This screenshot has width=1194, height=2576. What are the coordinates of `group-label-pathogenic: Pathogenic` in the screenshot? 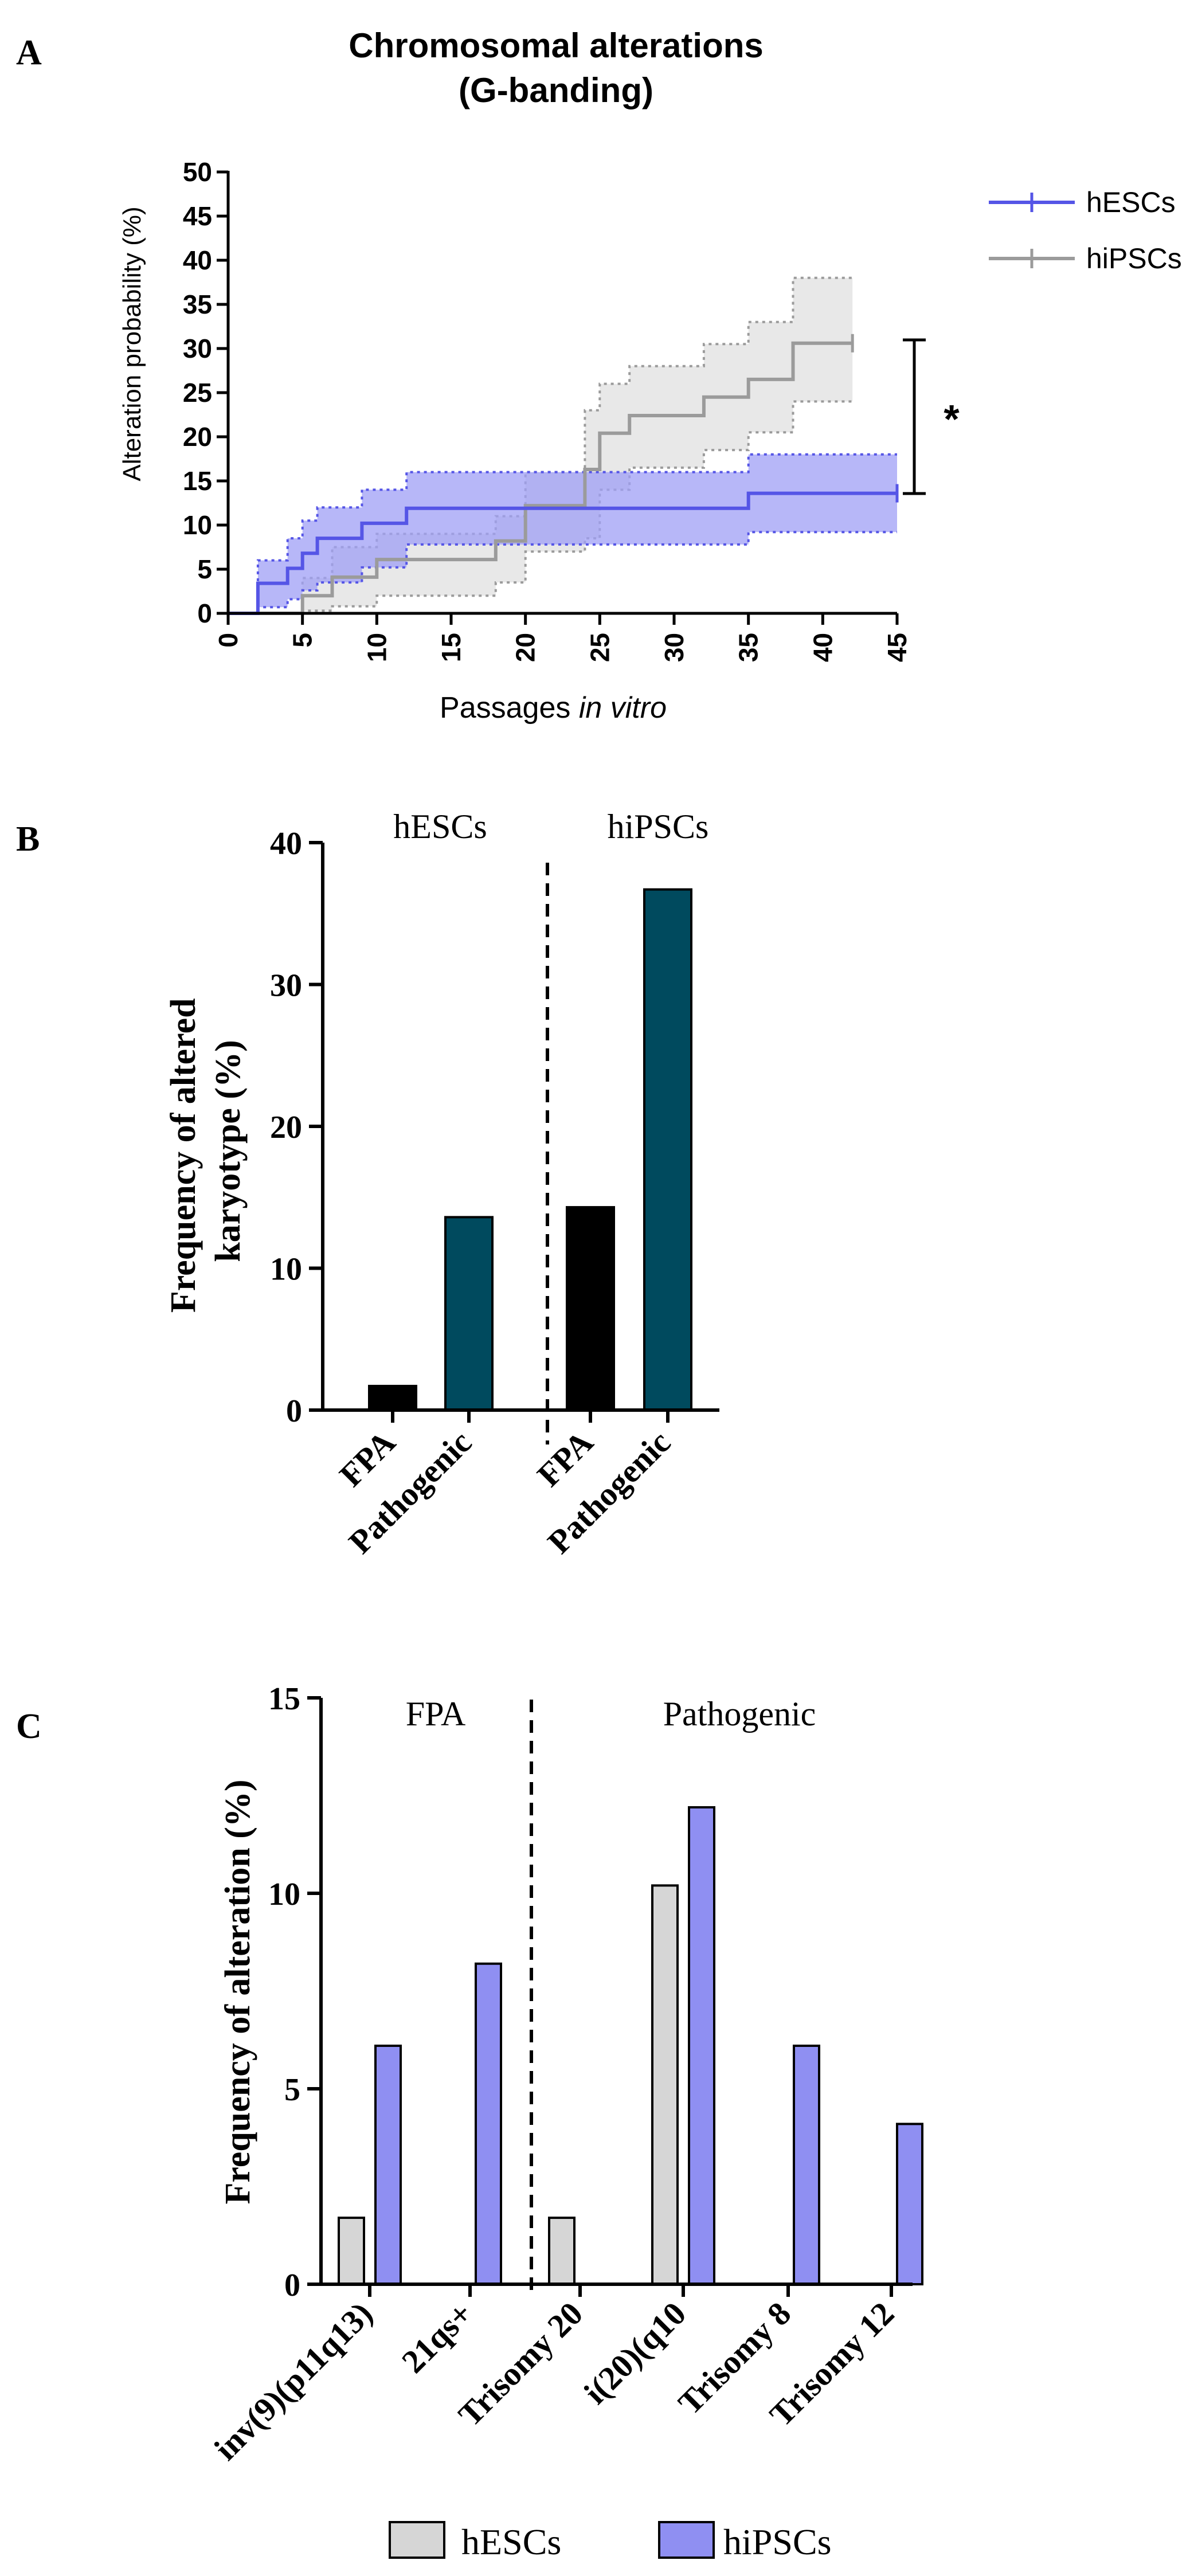 It's located at (739, 1714).